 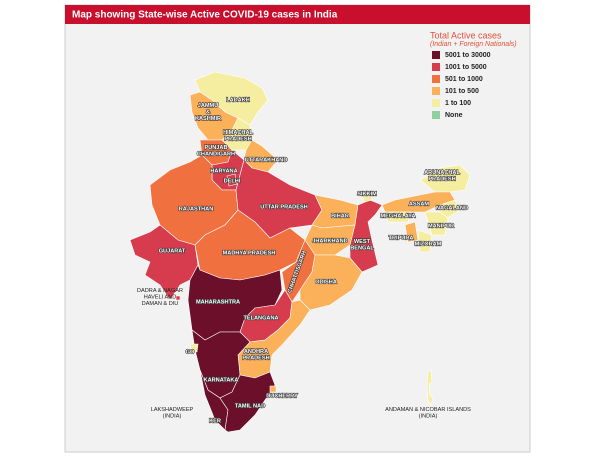 I want to click on legend-label: 501 to 1000, so click(x=464, y=79).